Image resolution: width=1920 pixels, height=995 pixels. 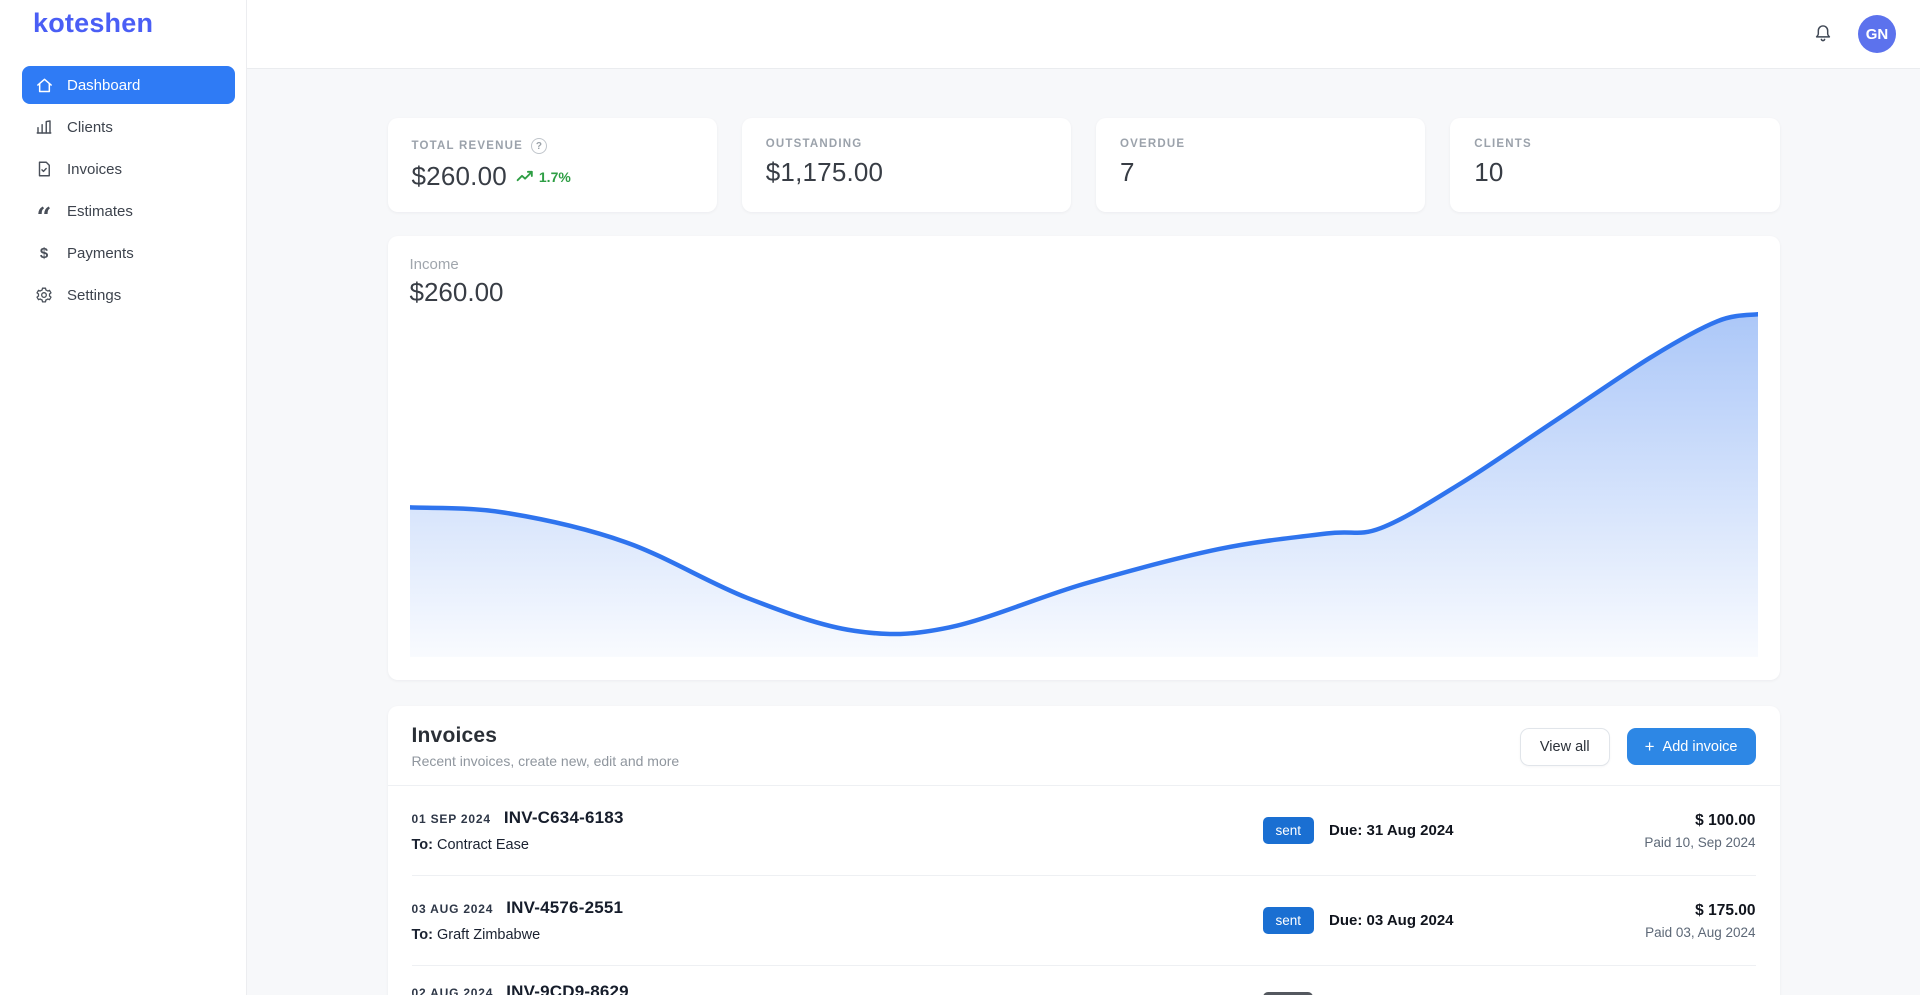 What do you see at coordinates (452, 909) in the screenshot?
I see `invoice-date: 03 AUG 2024` at bounding box center [452, 909].